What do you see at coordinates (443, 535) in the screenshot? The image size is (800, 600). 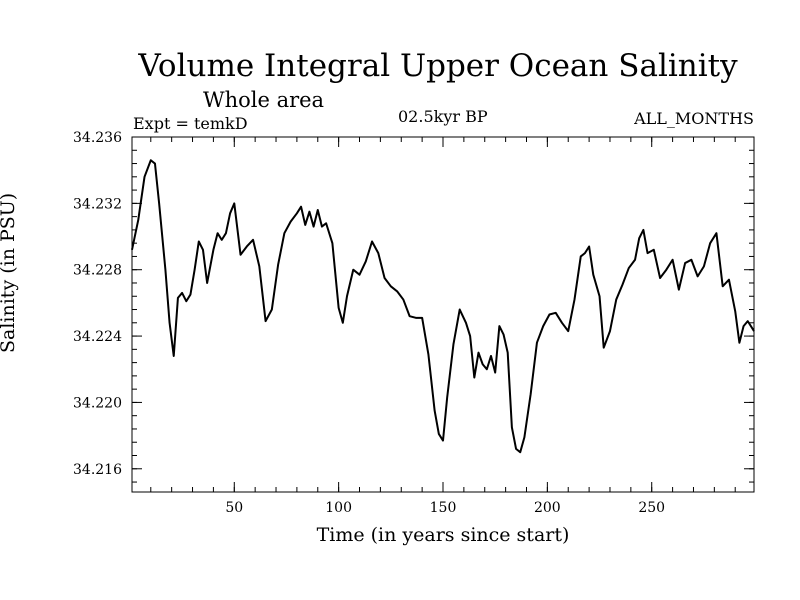 I see `x-axis-label: Time (in years since start)` at bounding box center [443, 535].